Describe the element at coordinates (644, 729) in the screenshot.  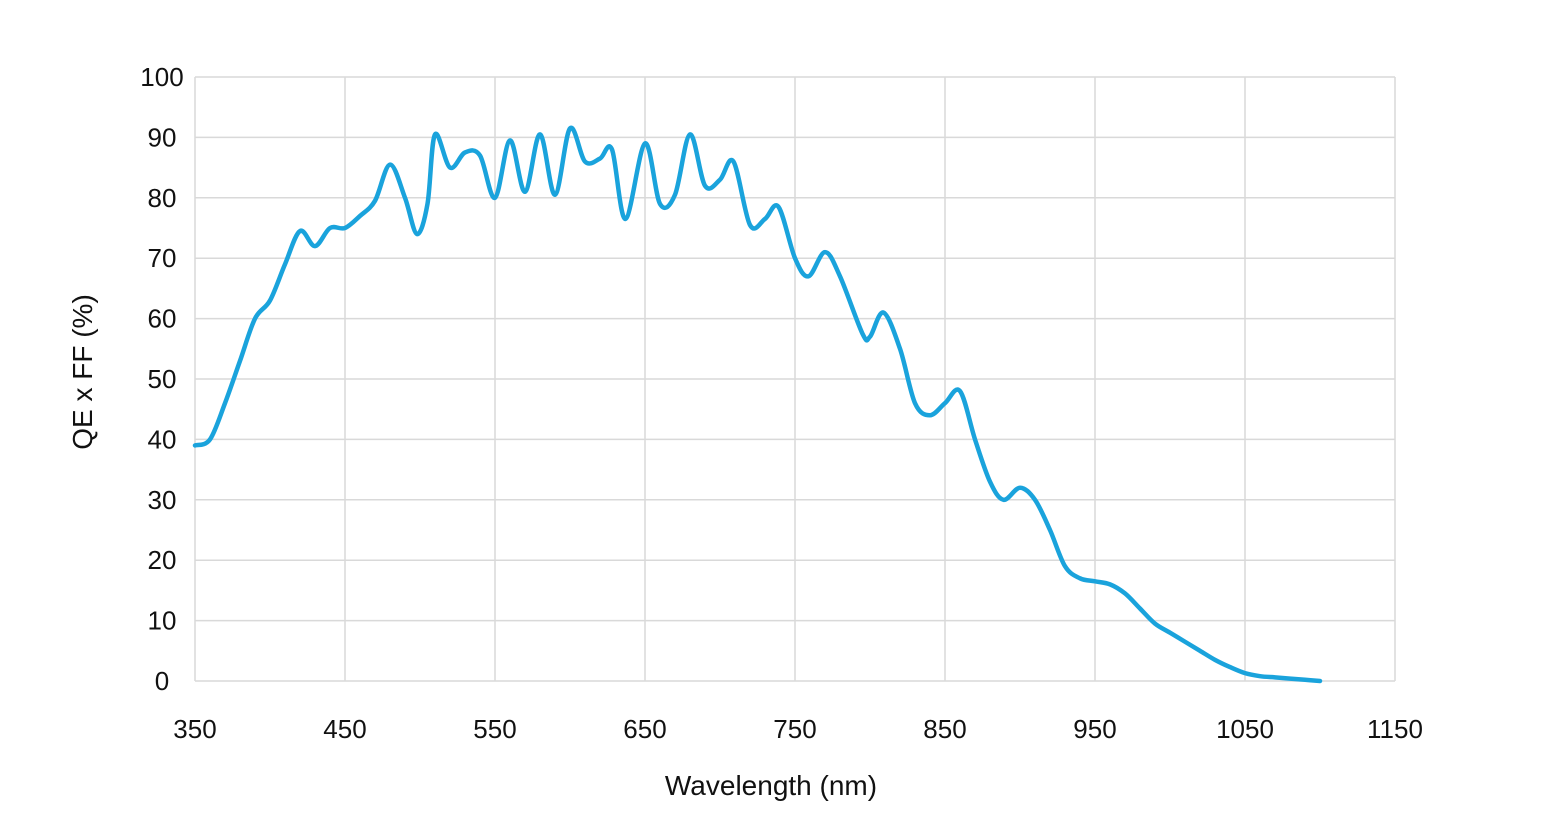
I see `x-tick-label: 650` at that location.